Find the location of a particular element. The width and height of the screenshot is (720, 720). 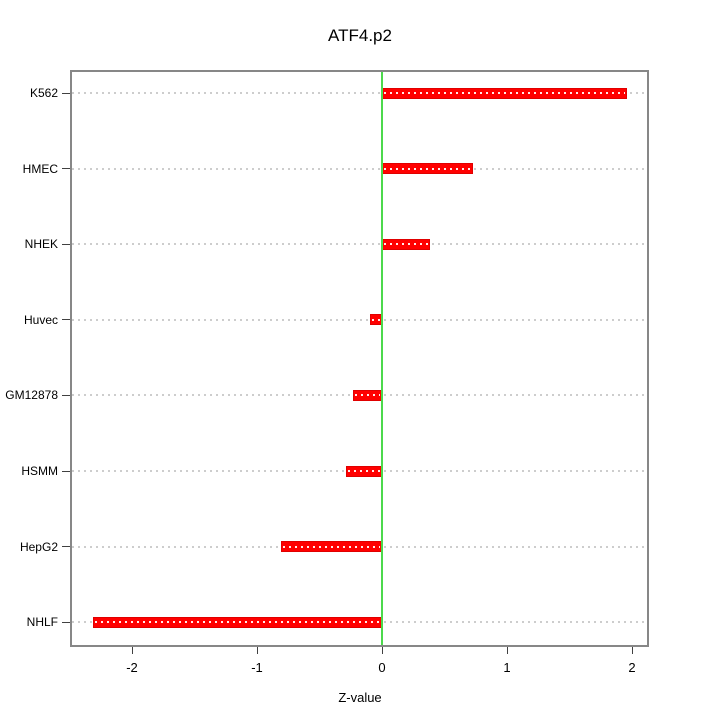

bar-hmec is located at coordinates (428, 169).